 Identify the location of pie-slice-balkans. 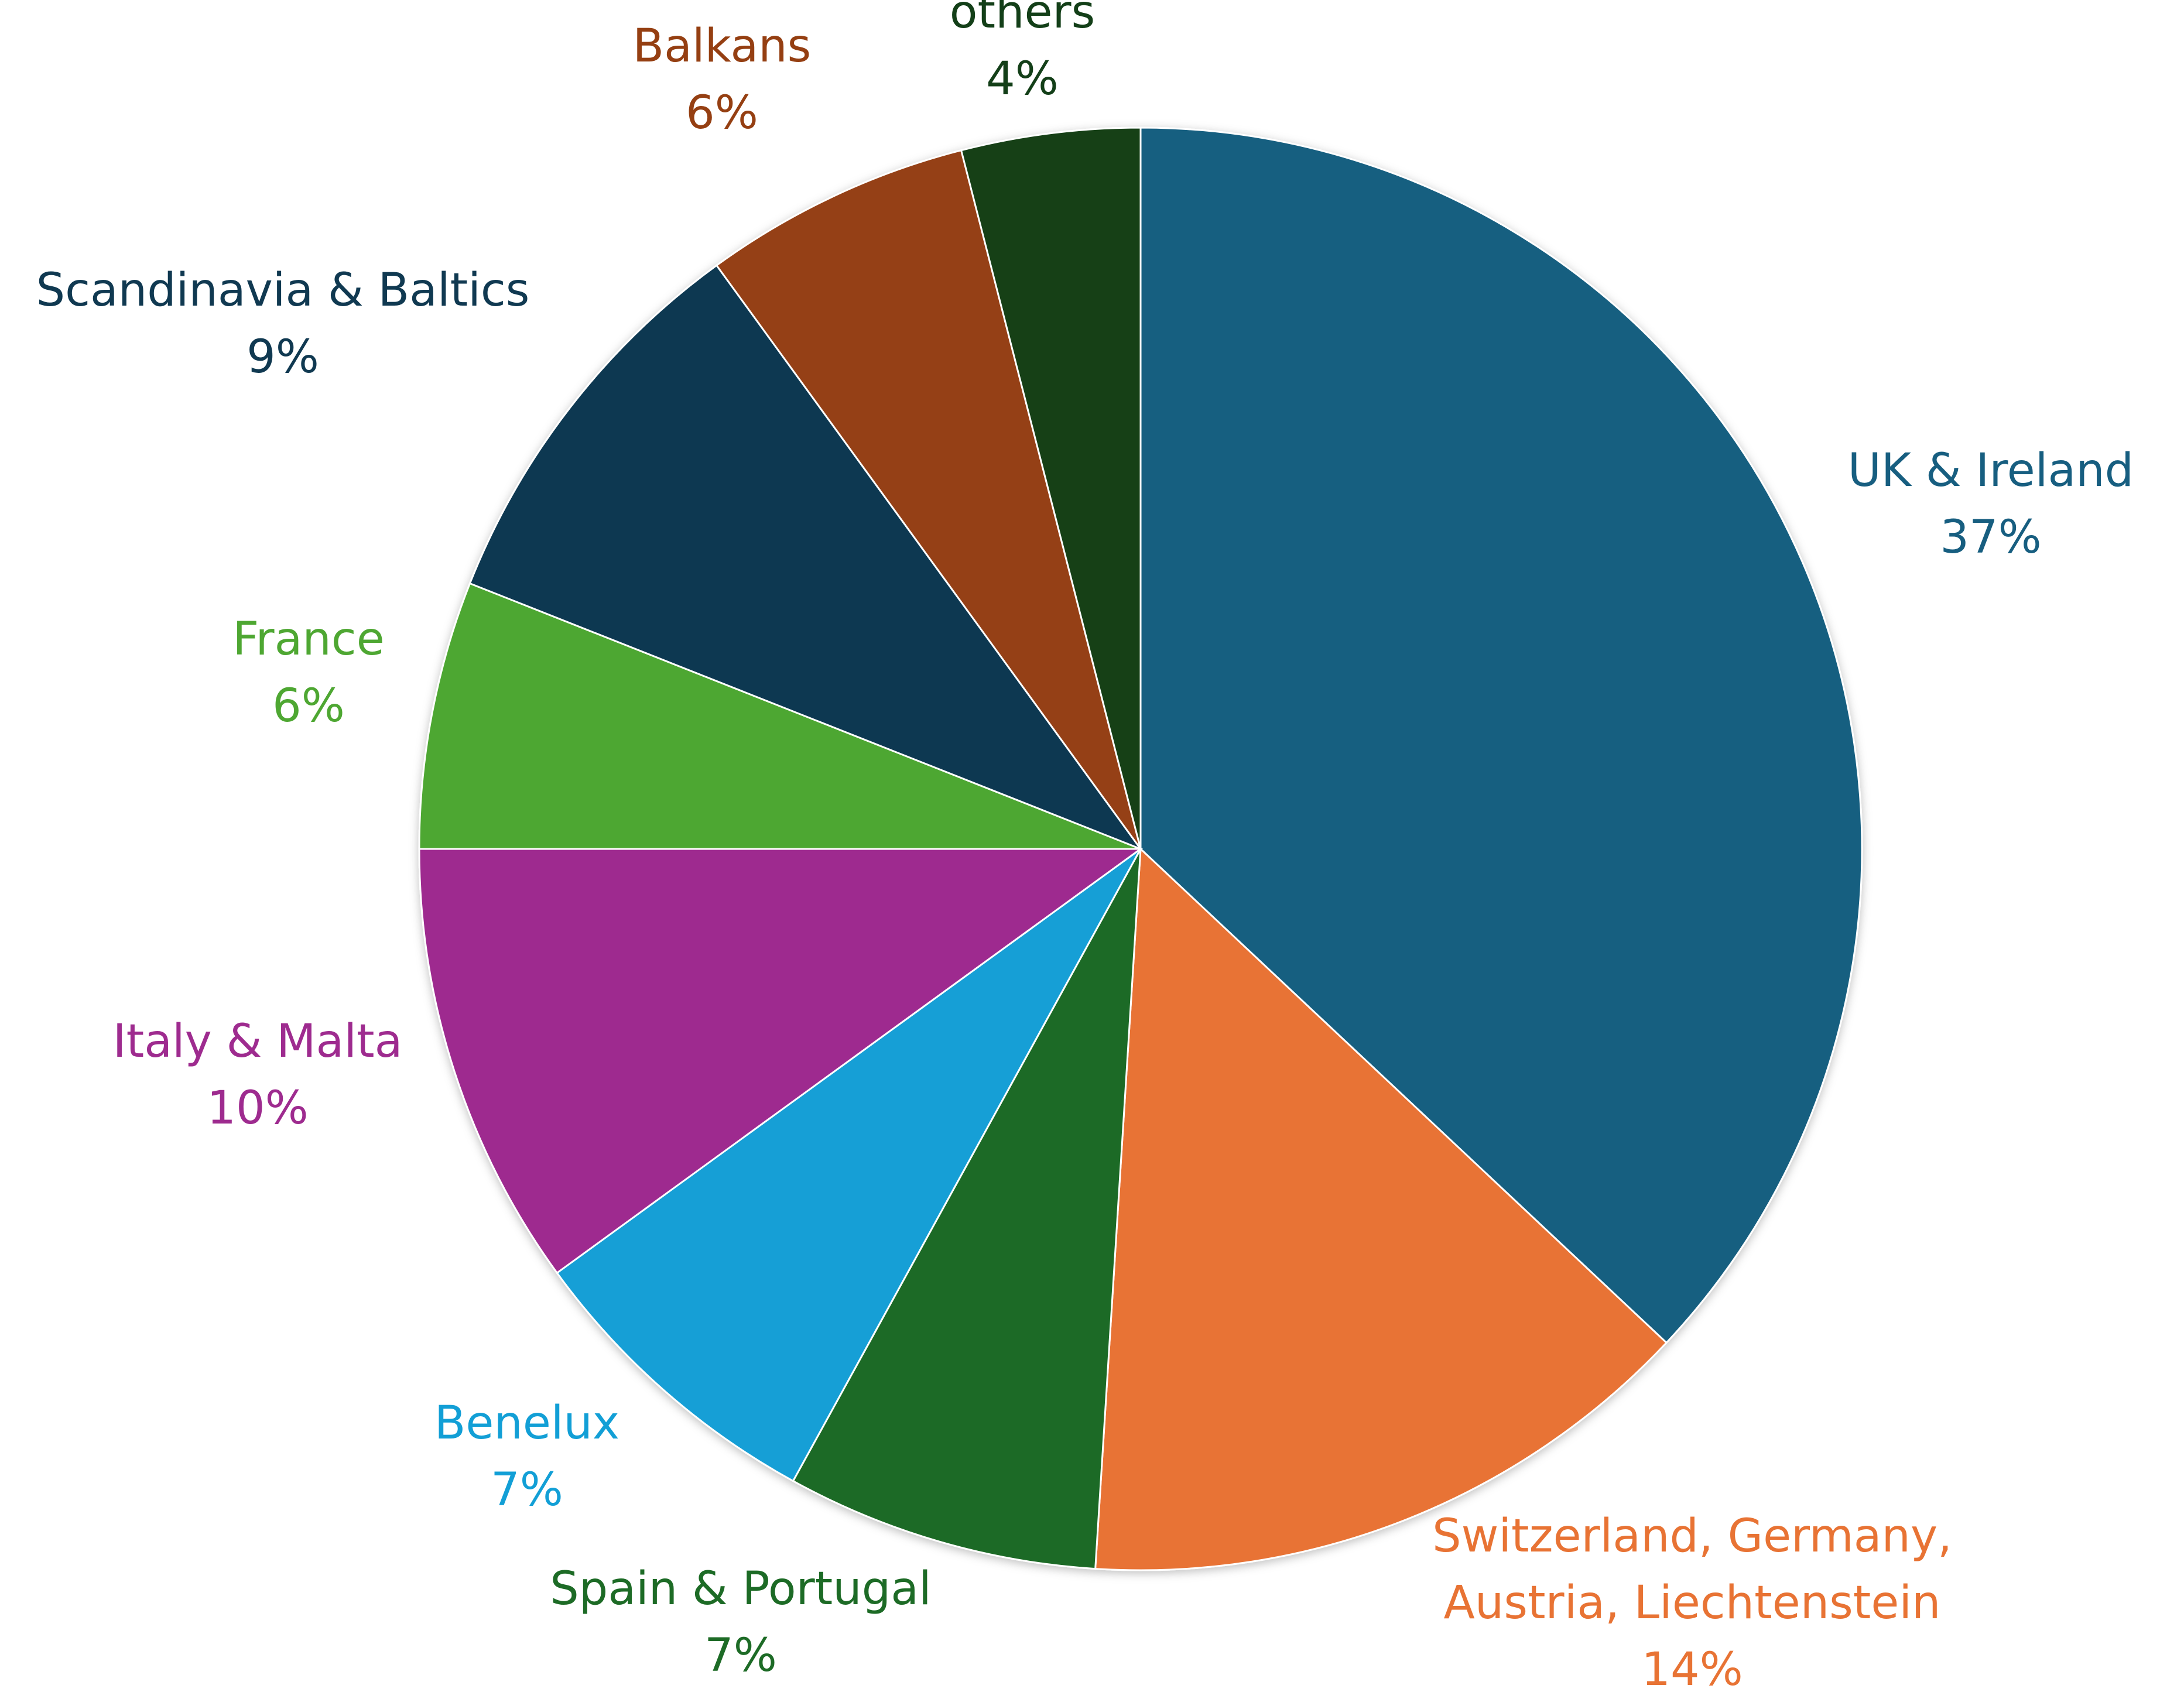
(928, 499).